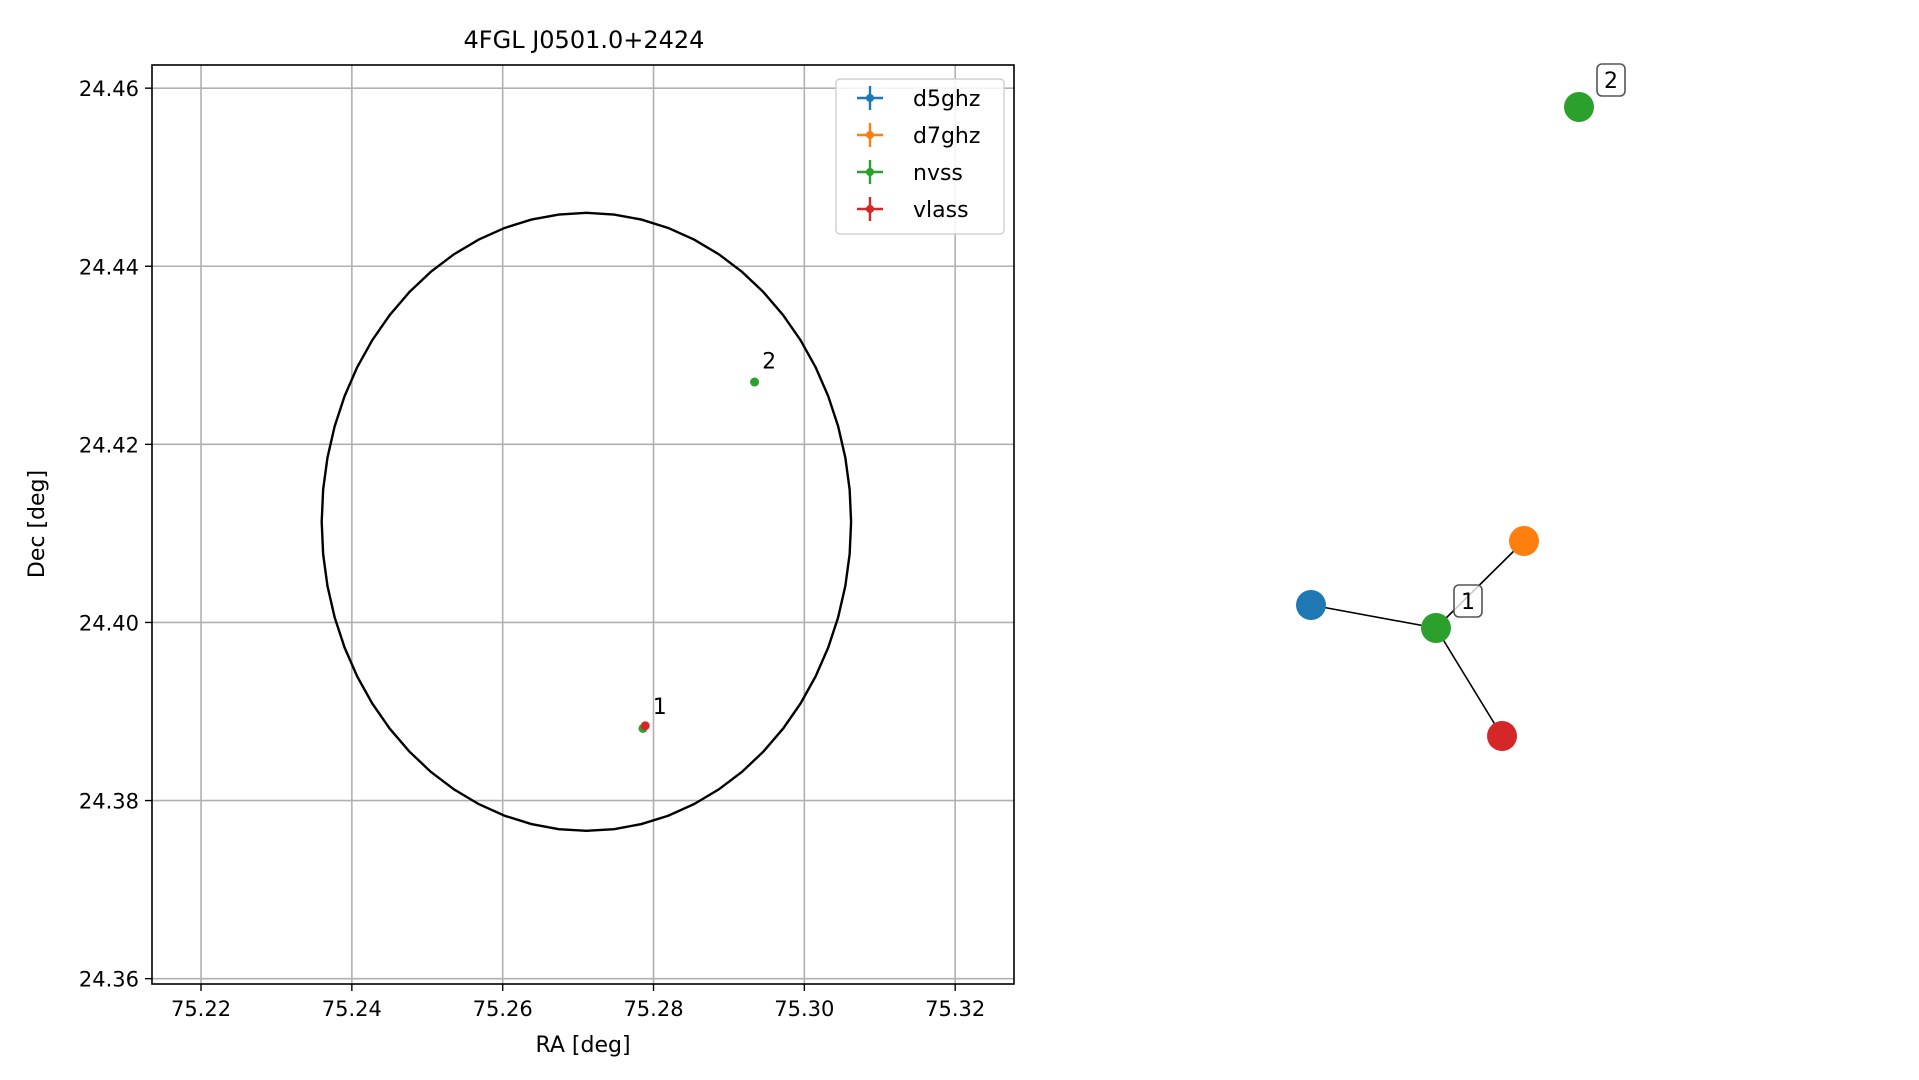  What do you see at coordinates (769, 362) in the screenshot?
I see `point-annotation: 2` at bounding box center [769, 362].